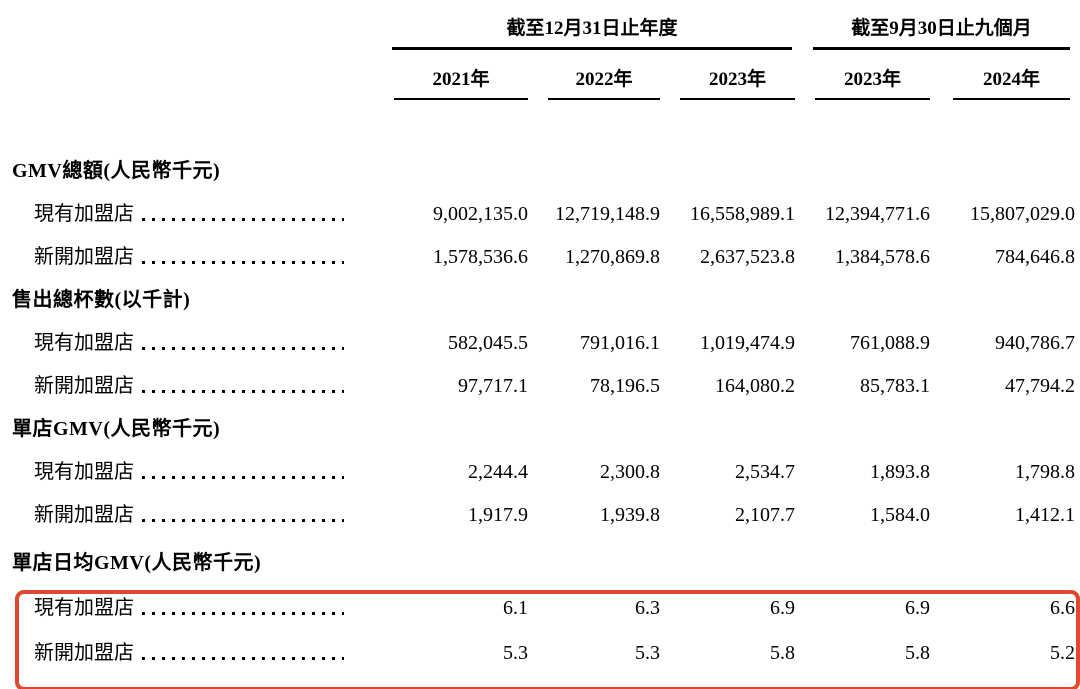 The image size is (1080, 689). Describe the element at coordinates (537, 298) in the screenshot. I see `section-header-row: 售出總杯數(以千計)` at that location.